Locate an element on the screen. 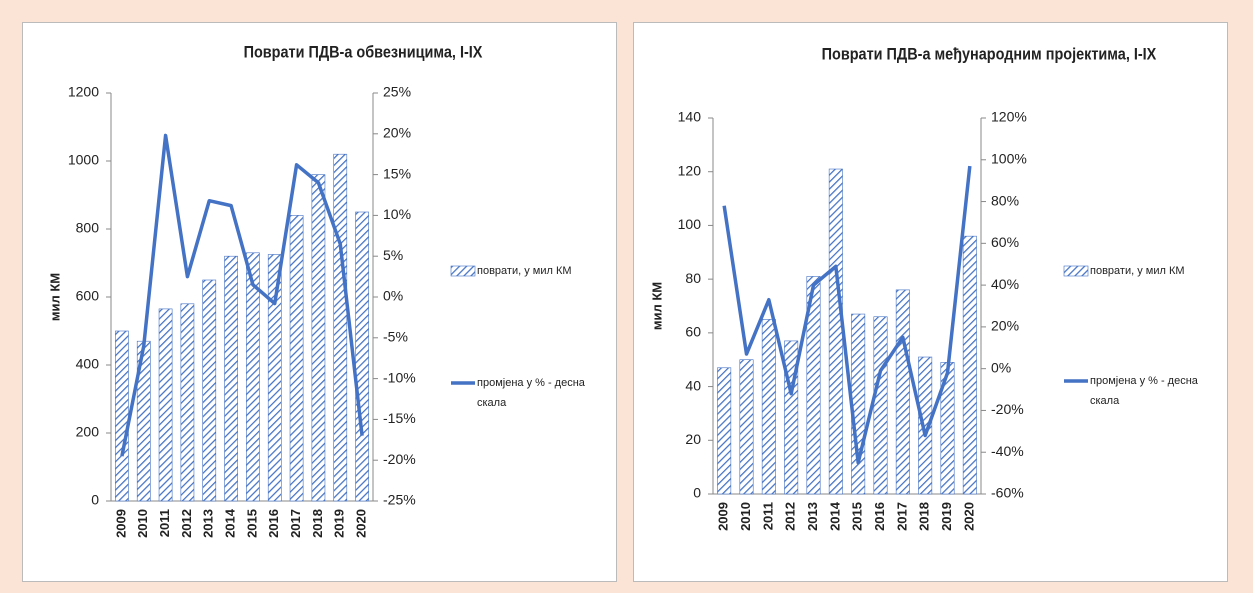  y2-tick-label: -5% is located at coordinates (395, 337).